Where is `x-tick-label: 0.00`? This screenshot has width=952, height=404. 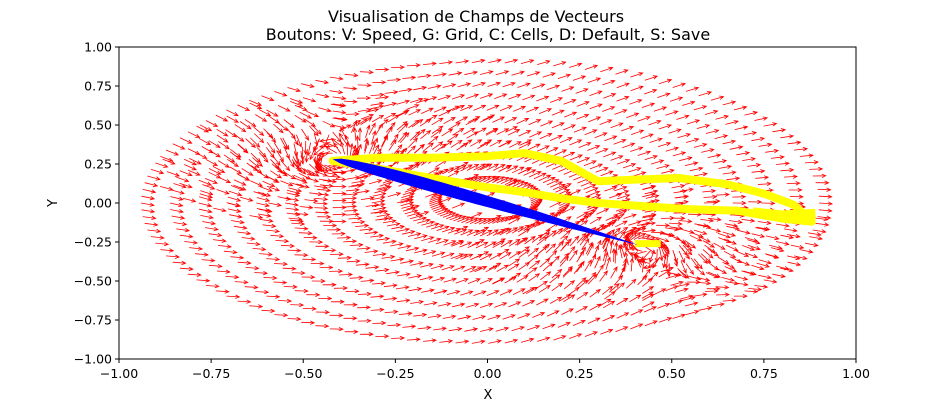 x-tick-label: 0.00 is located at coordinates (488, 373).